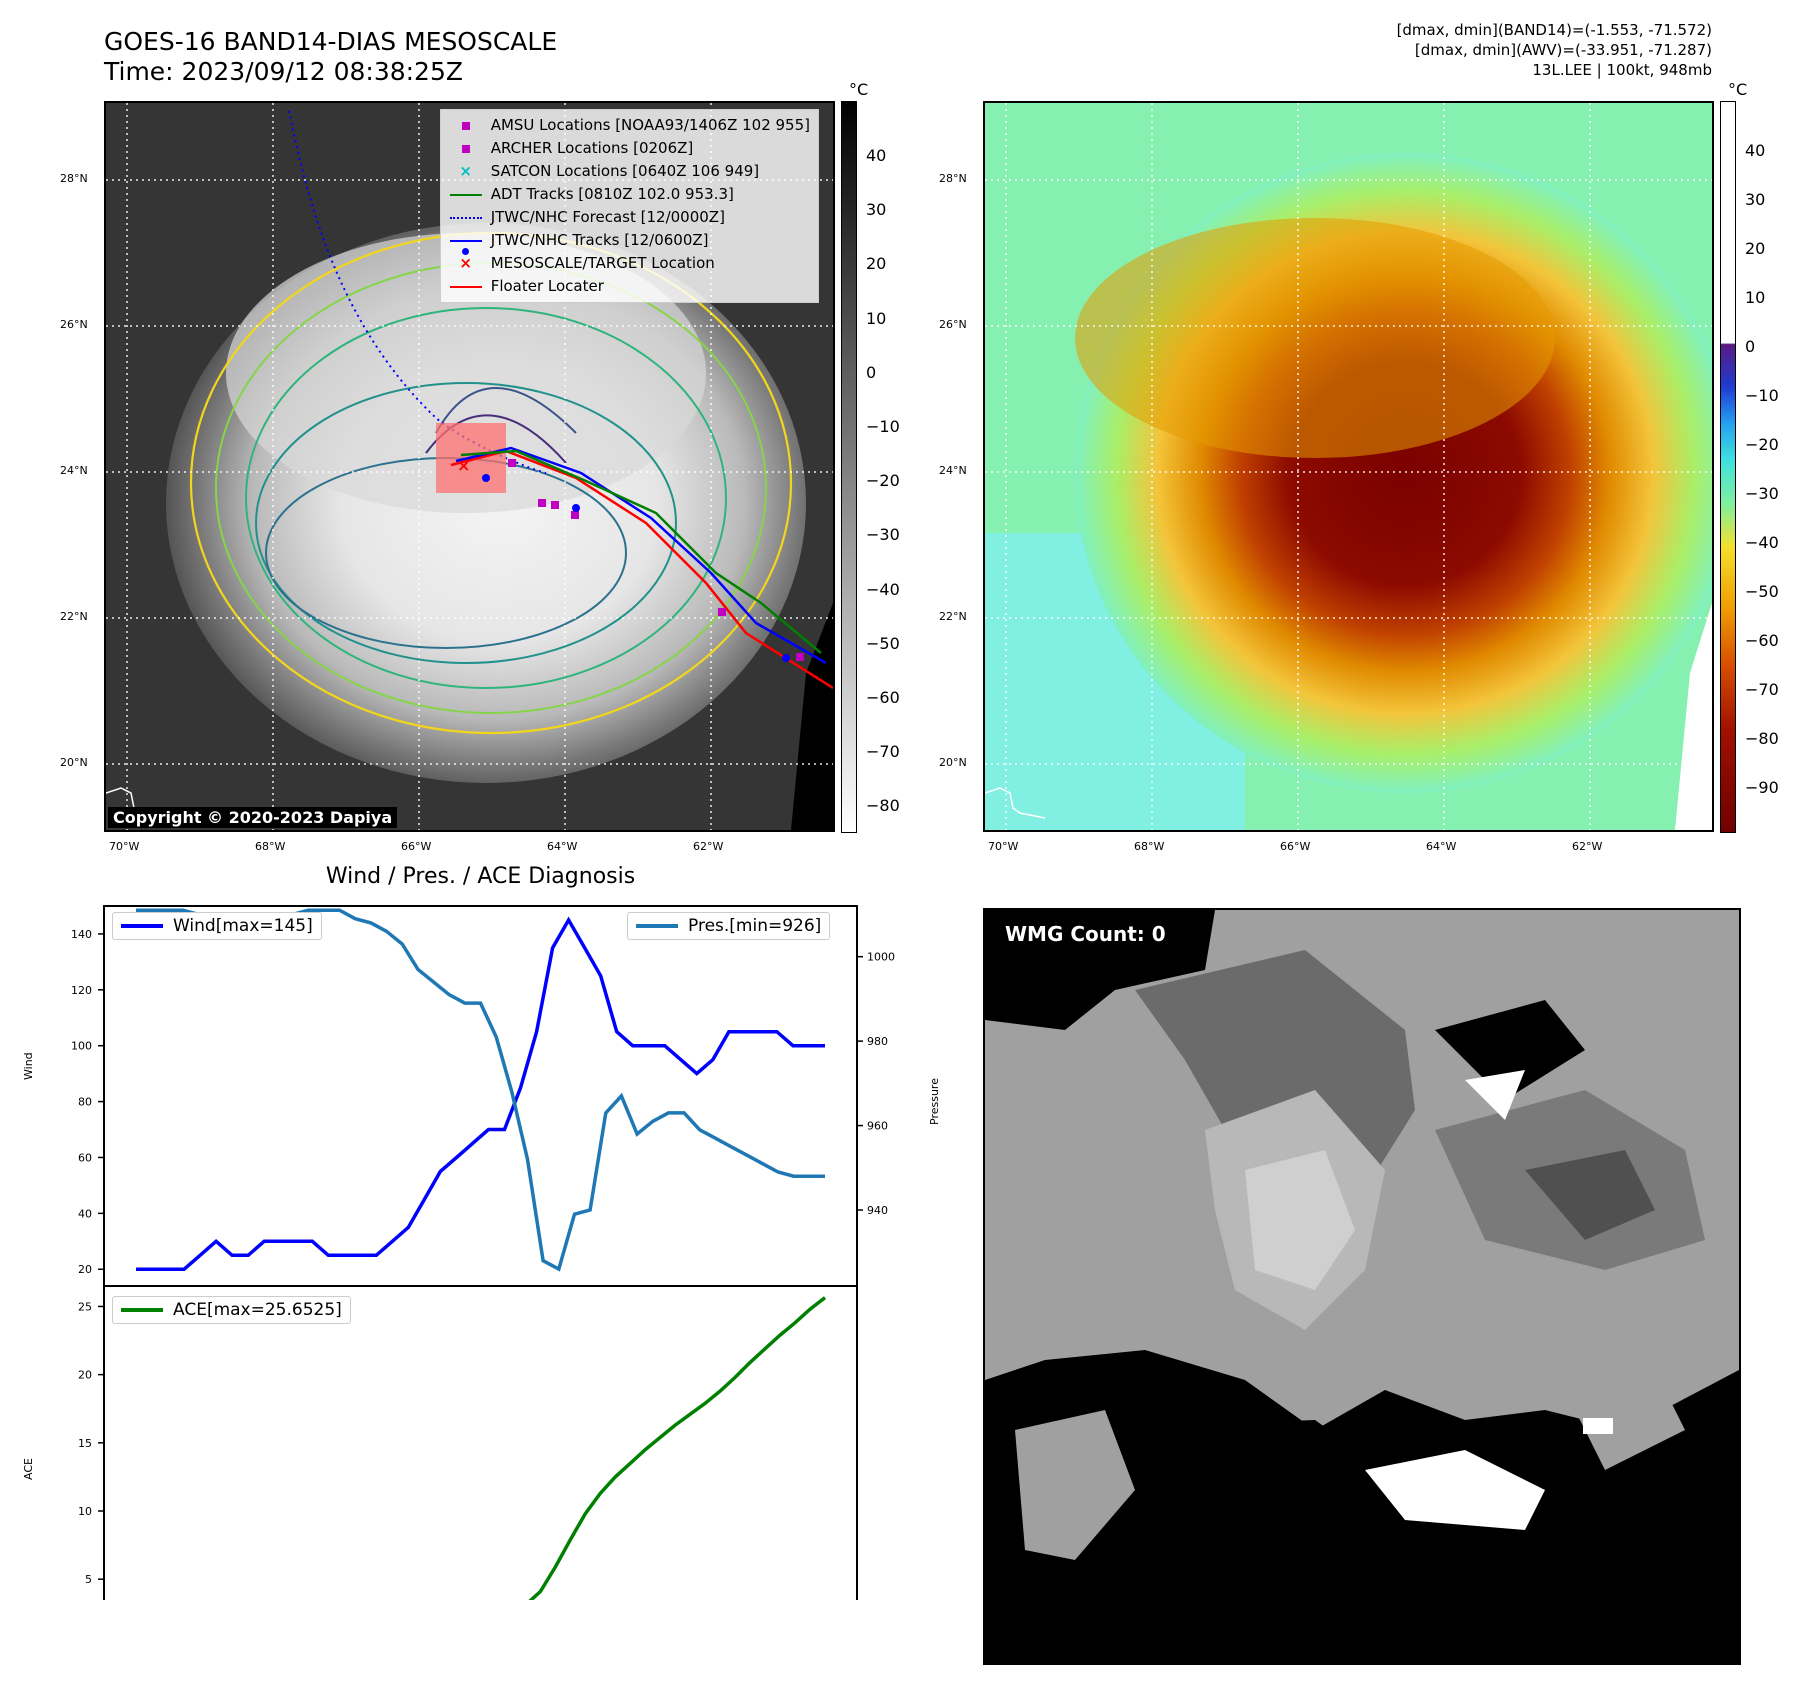 This screenshot has width=1797, height=1690. I want to click on legend-item-tracks: JTWC/NHC Tracks [12/0600Z], so click(628, 242).